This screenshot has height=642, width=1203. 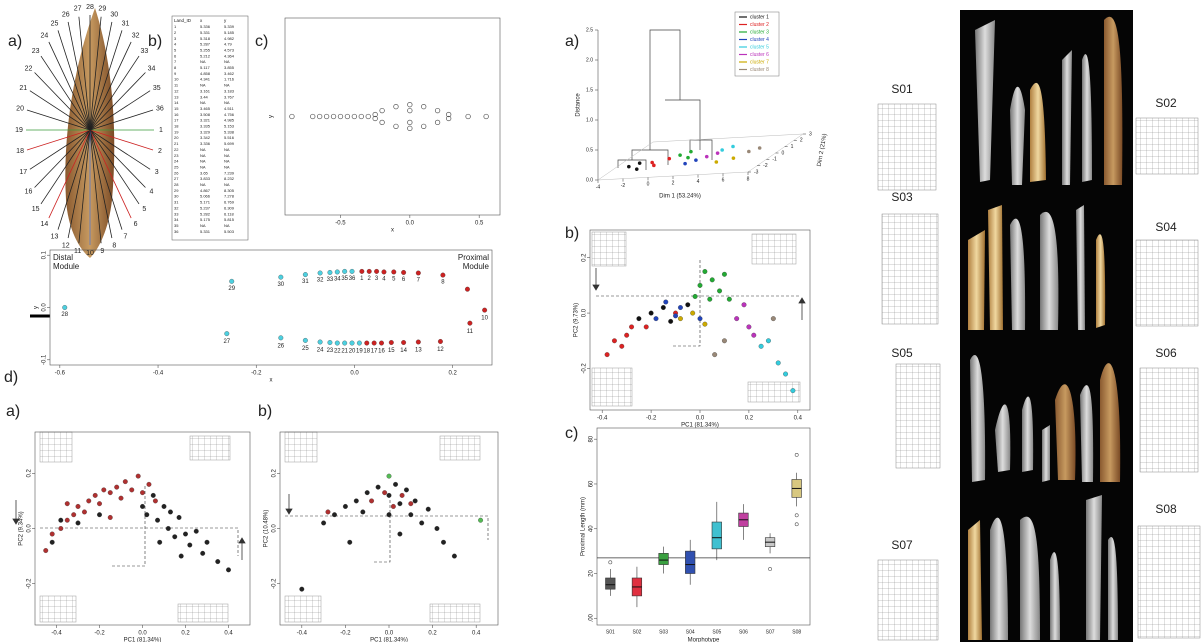 What do you see at coordinates (798, 419) in the screenshot?
I see `x-tick-label: 0.4` at bounding box center [798, 419].